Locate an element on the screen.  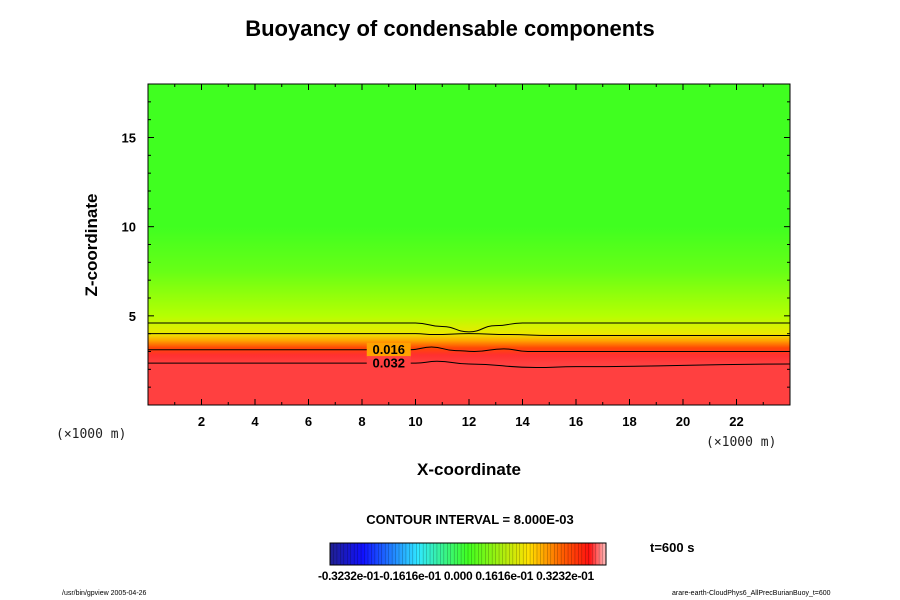
contour-label: 0.016 is located at coordinates (388, 349).